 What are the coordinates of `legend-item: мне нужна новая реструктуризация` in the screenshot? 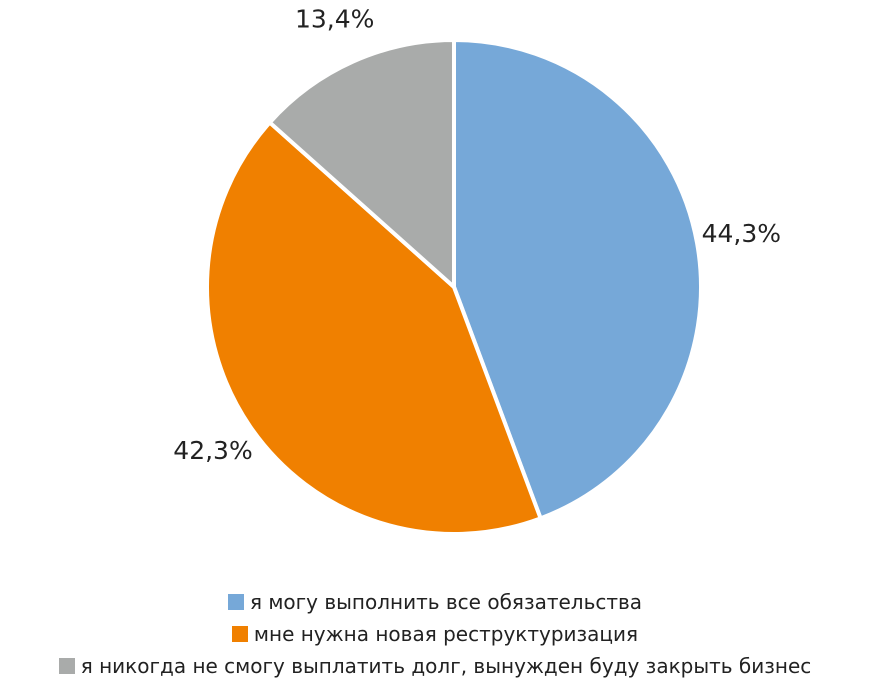 It's located at (435, 634).